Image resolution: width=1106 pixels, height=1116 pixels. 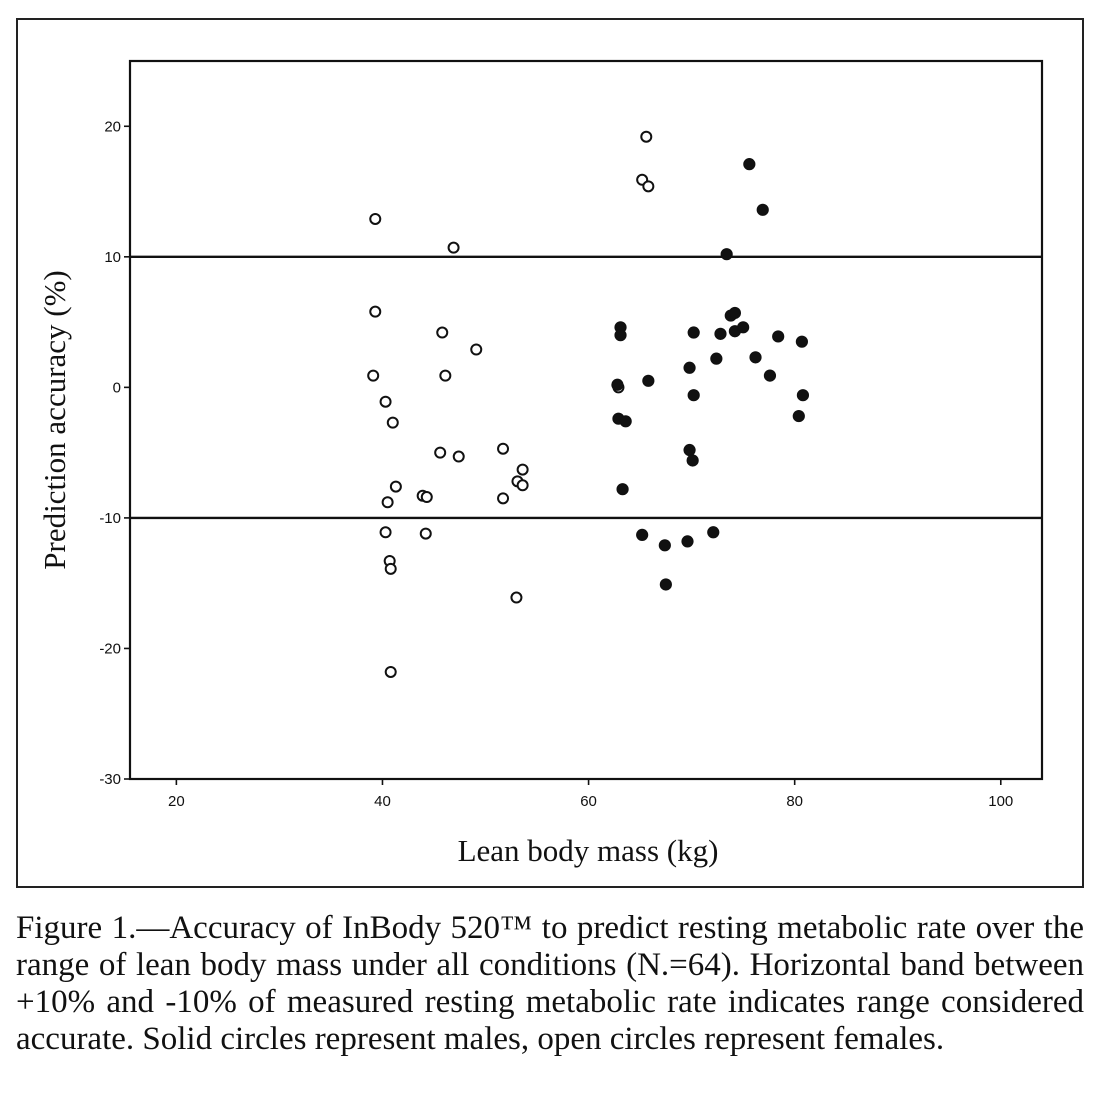 What do you see at coordinates (54, 420) in the screenshot?
I see `y-axis-label: Prediction accuracy (%)` at bounding box center [54, 420].